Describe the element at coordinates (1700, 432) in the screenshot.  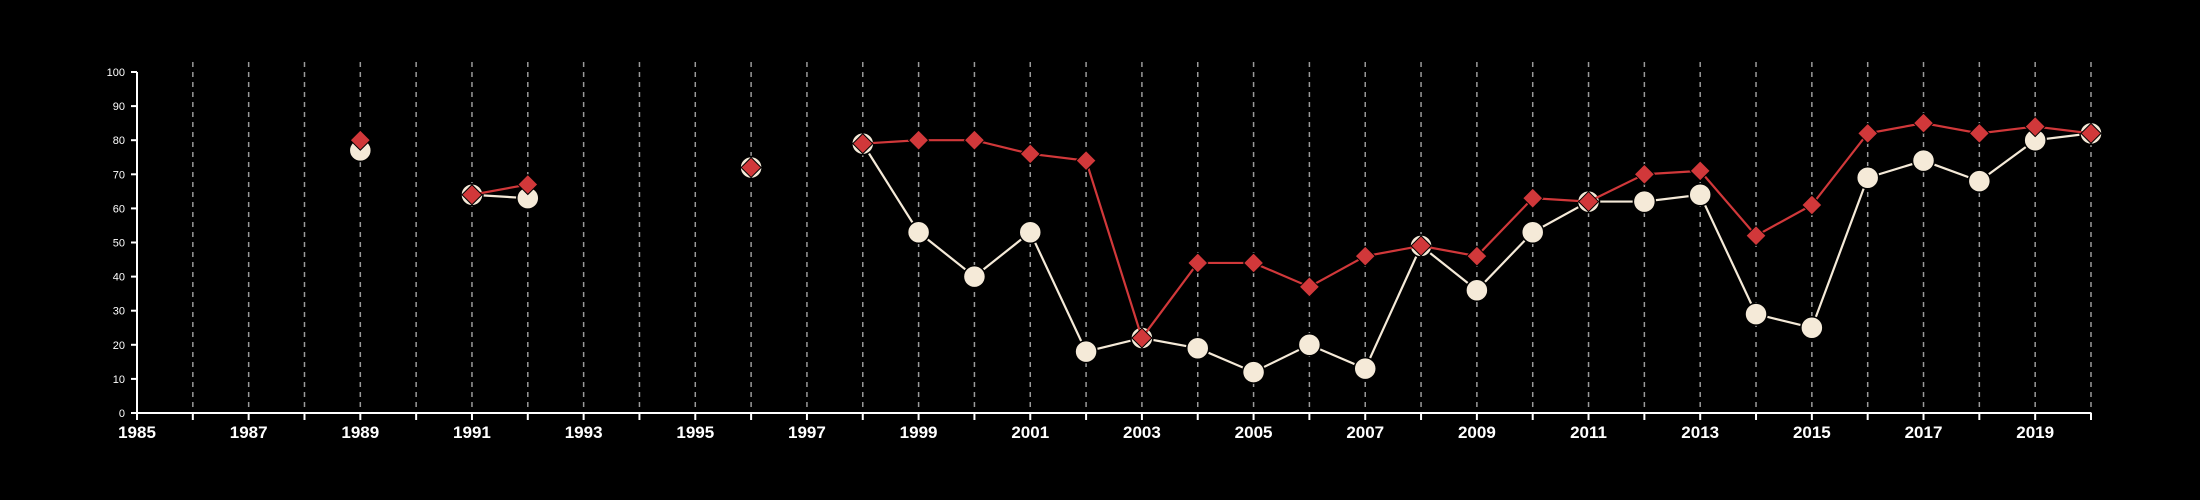
I see `x-tick-label: 2013` at that location.